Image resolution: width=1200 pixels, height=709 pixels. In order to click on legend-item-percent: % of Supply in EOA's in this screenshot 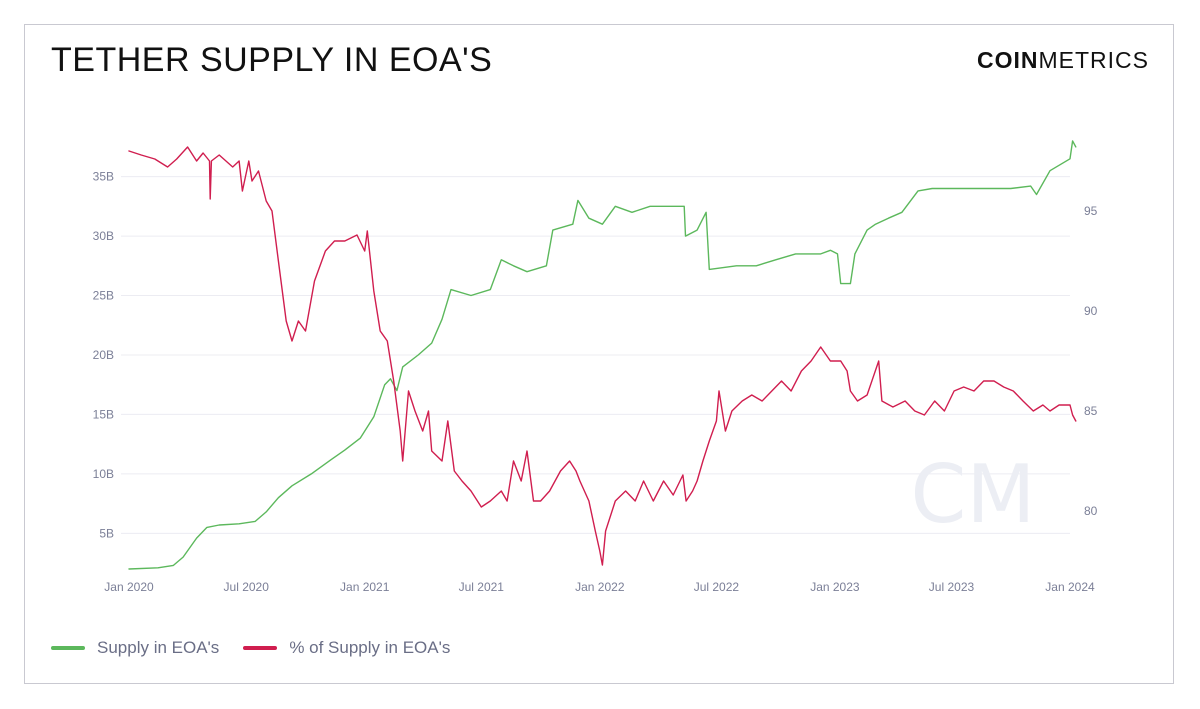, I will do `click(346, 648)`.